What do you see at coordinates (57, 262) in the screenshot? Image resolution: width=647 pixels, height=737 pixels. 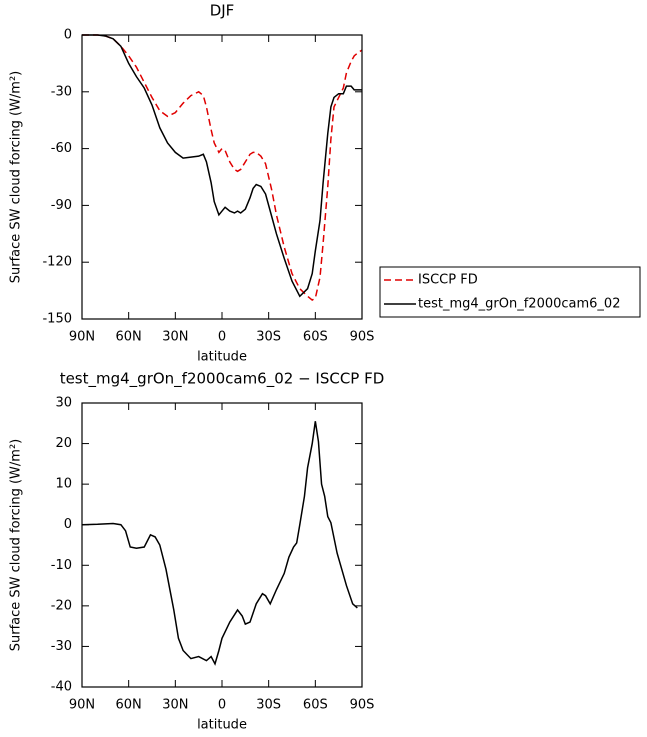 I see `y-tick-label: -120` at bounding box center [57, 262].